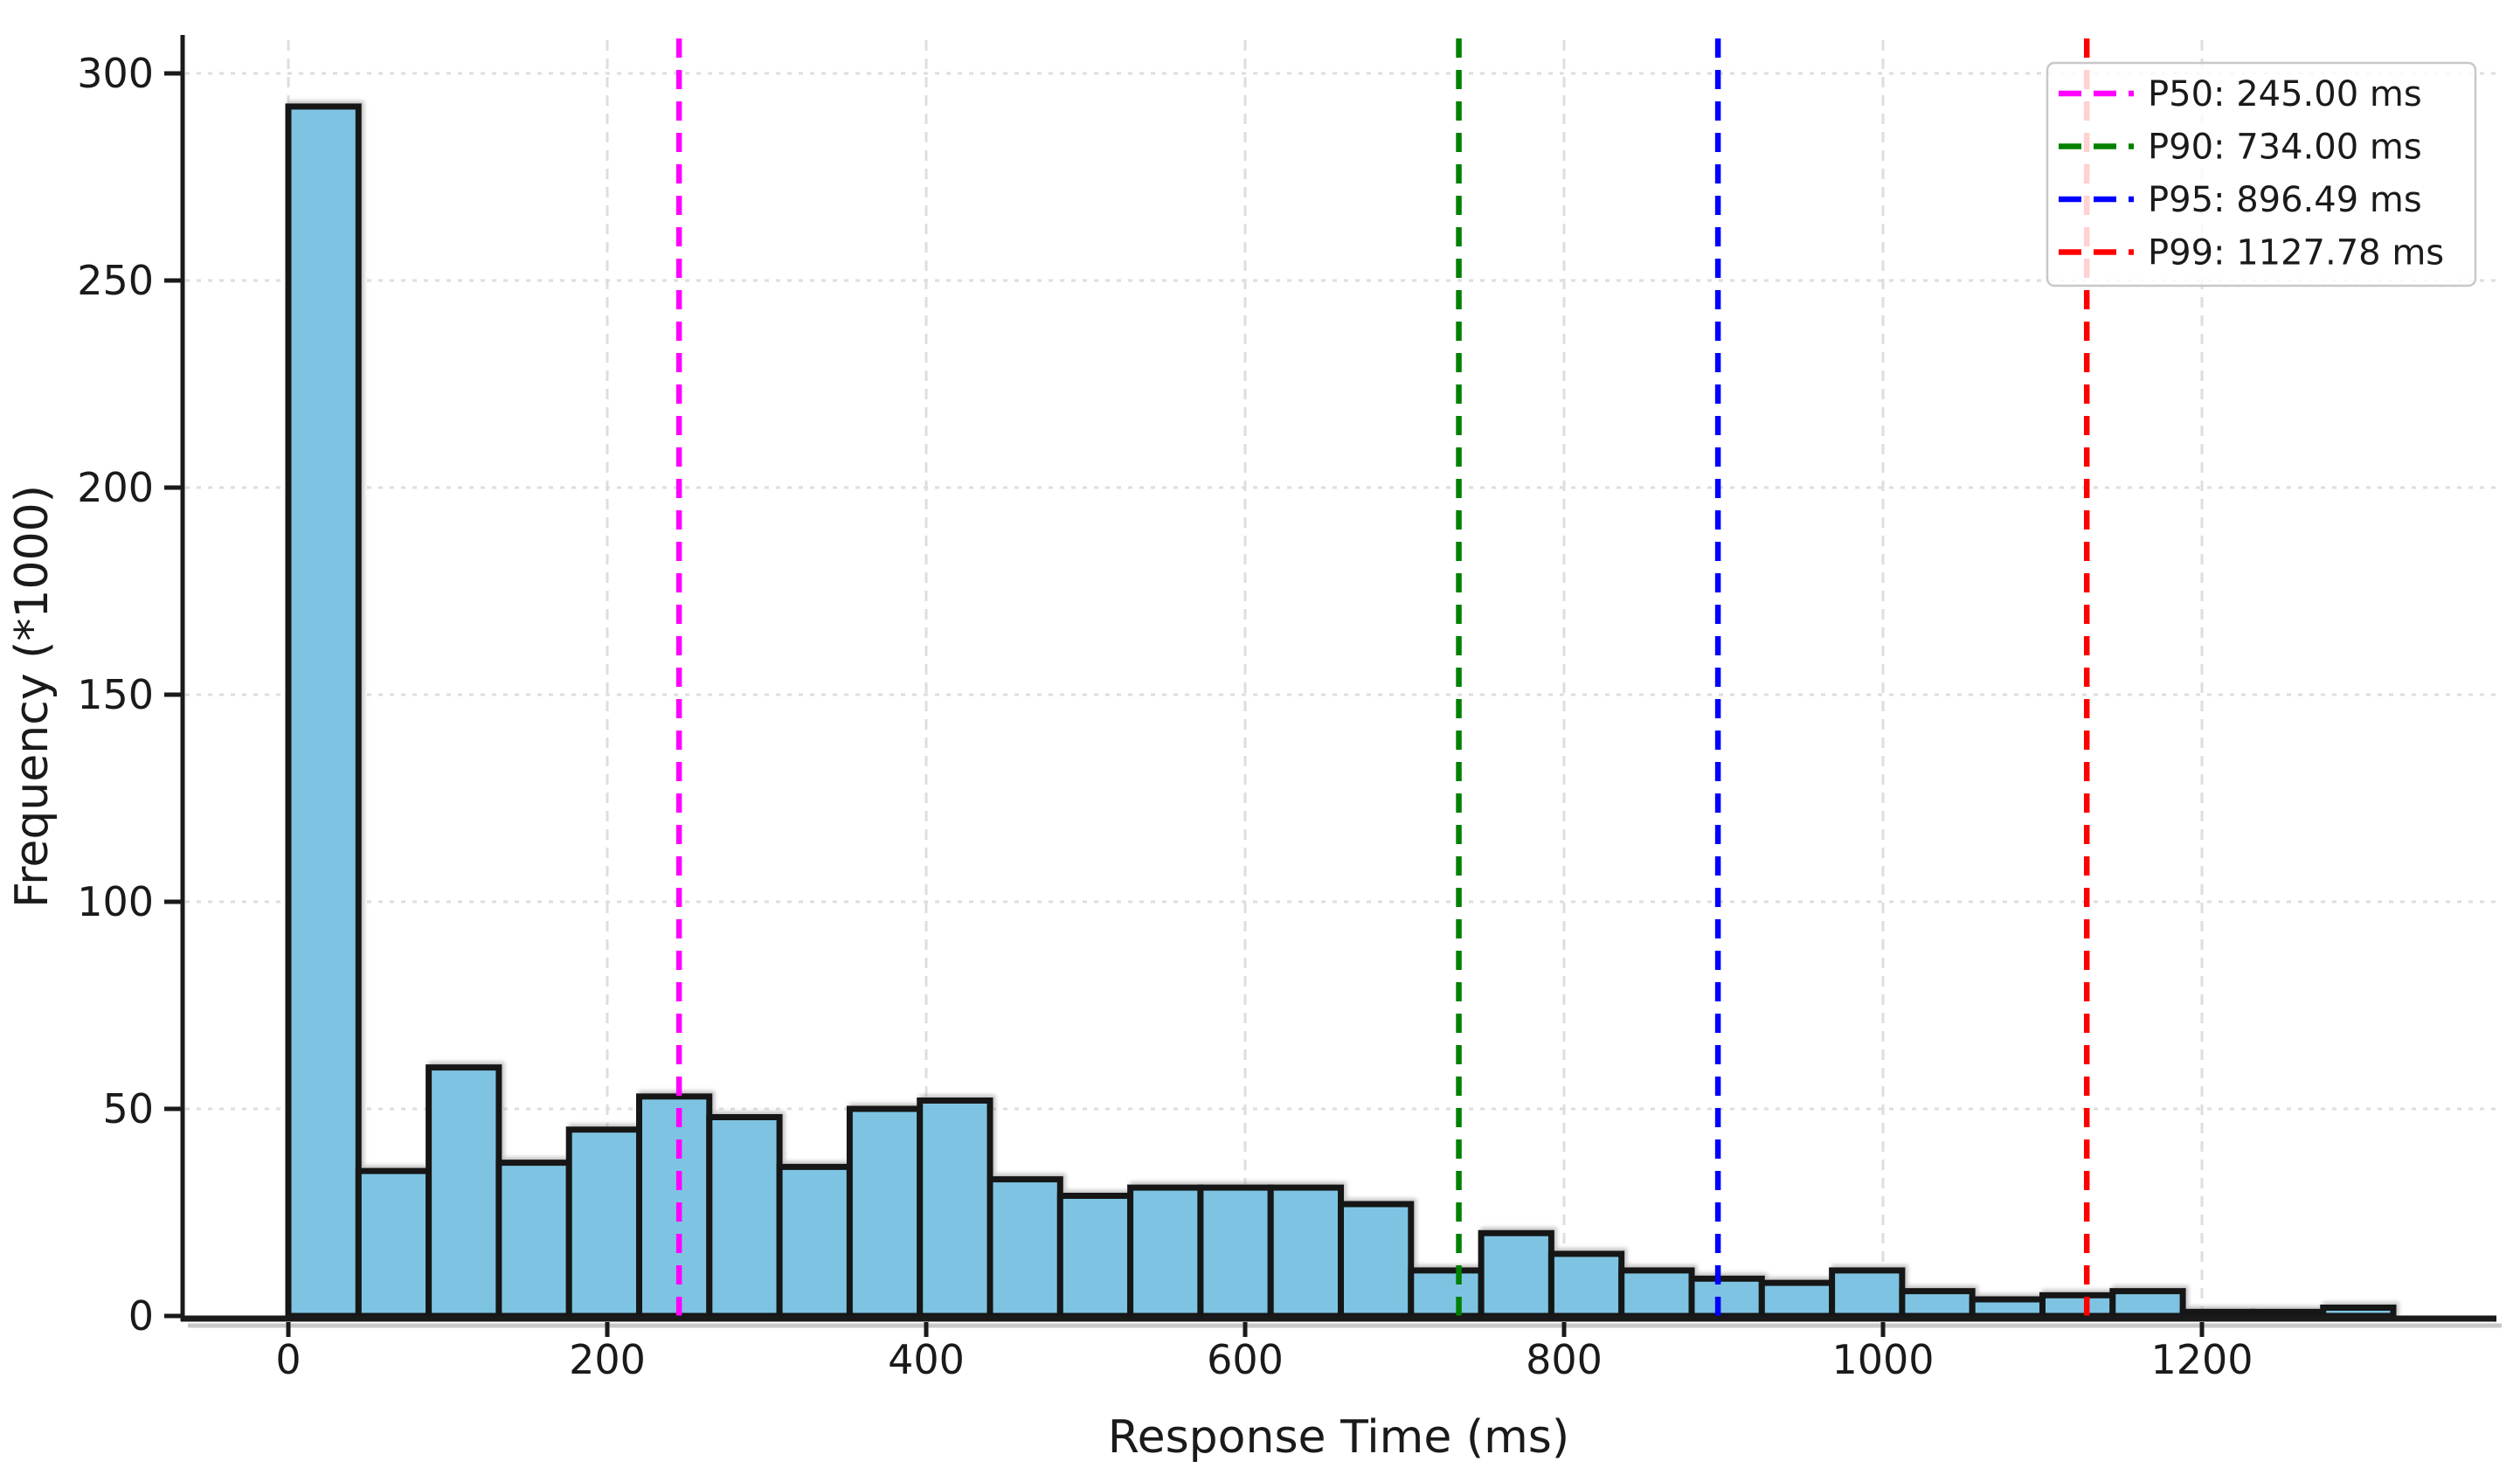  Describe the element at coordinates (2285, 200) in the screenshot. I see `legend-label-p95: P95: 896.49 ms` at that location.